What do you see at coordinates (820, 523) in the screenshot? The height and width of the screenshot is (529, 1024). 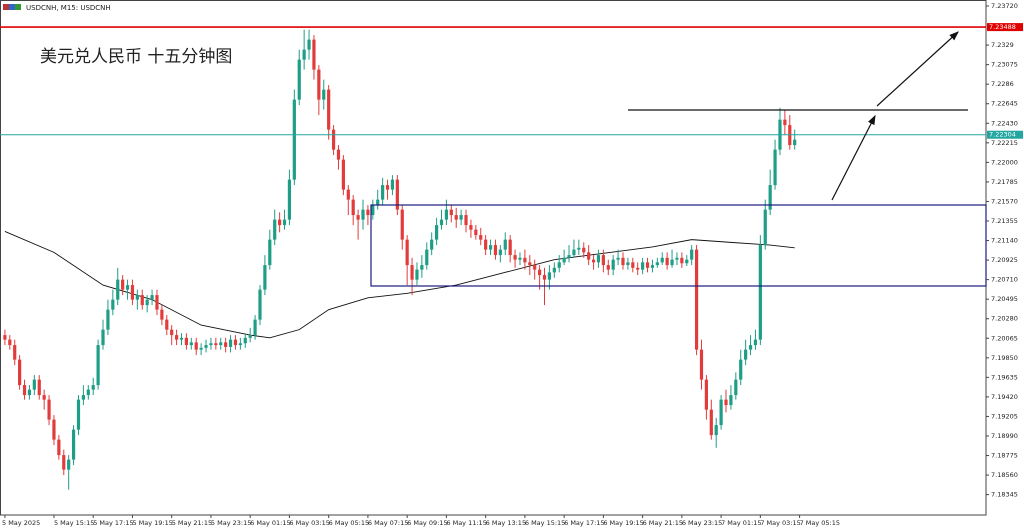 I see `x-tick-label: 7 May 05:15` at bounding box center [820, 523].